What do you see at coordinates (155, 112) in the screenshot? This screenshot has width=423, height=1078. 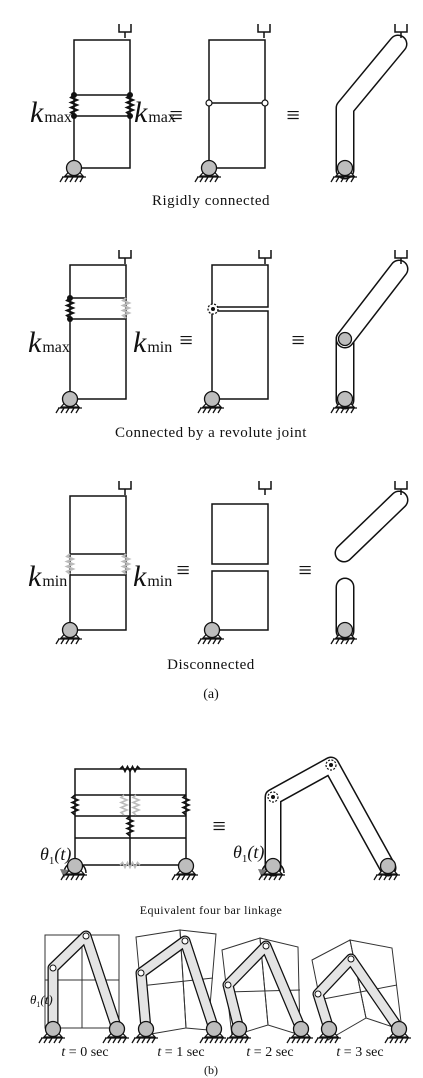 I see `k-right-label: kmax` at bounding box center [155, 112].